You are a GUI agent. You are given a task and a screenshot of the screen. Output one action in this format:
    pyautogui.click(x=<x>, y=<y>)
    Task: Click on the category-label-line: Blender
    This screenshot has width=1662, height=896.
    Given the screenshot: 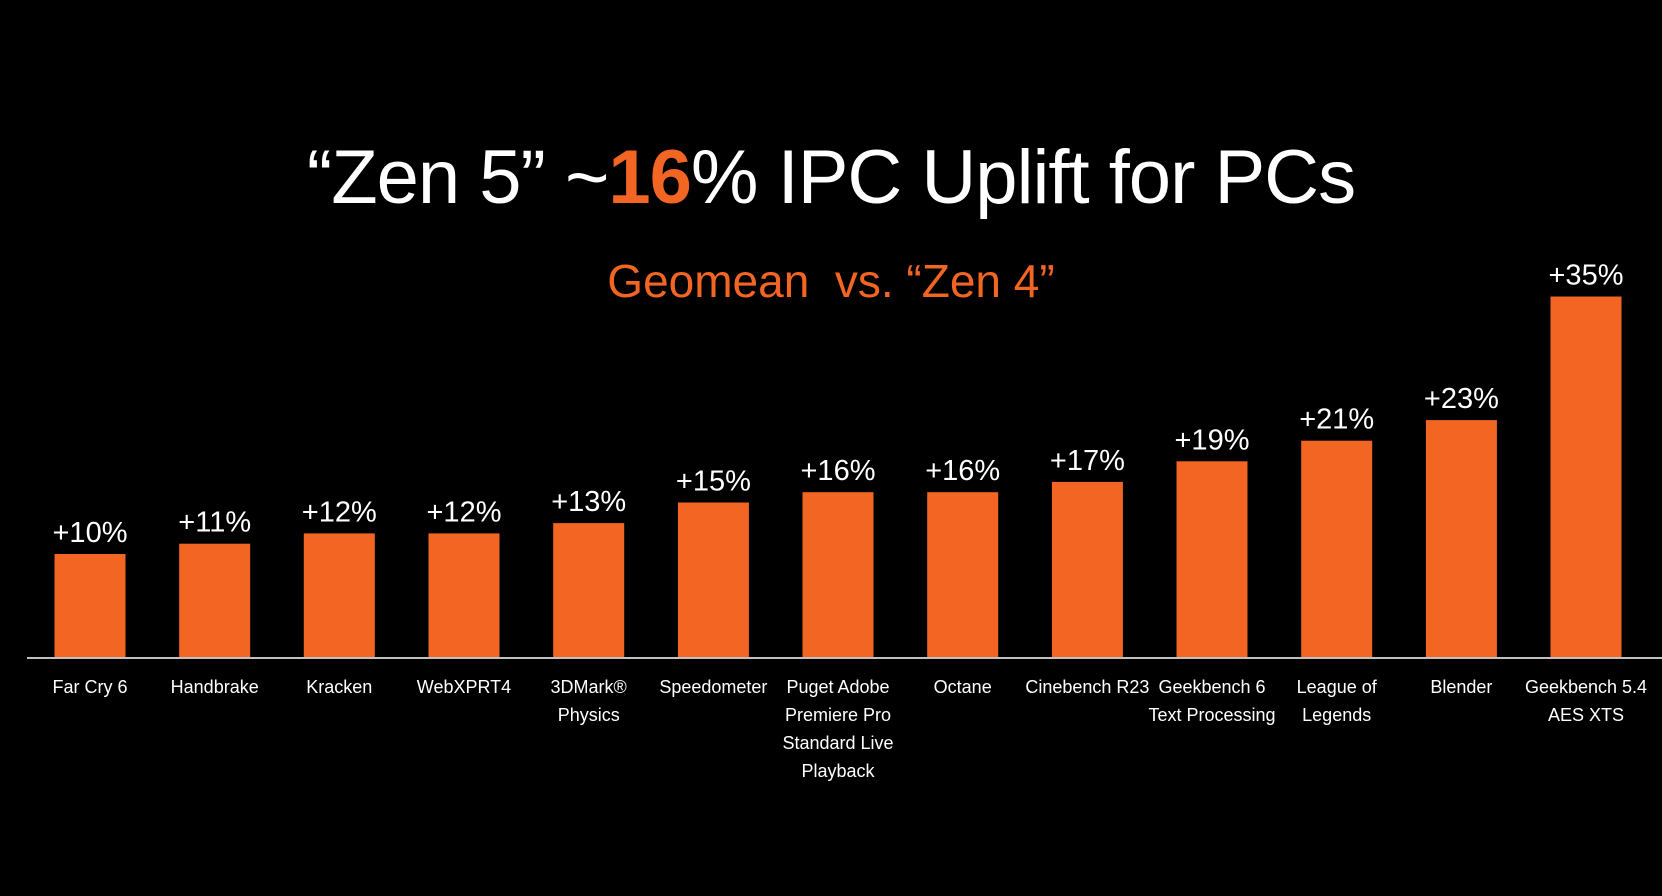 What is the action you would take?
    pyautogui.click(x=1461, y=687)
    